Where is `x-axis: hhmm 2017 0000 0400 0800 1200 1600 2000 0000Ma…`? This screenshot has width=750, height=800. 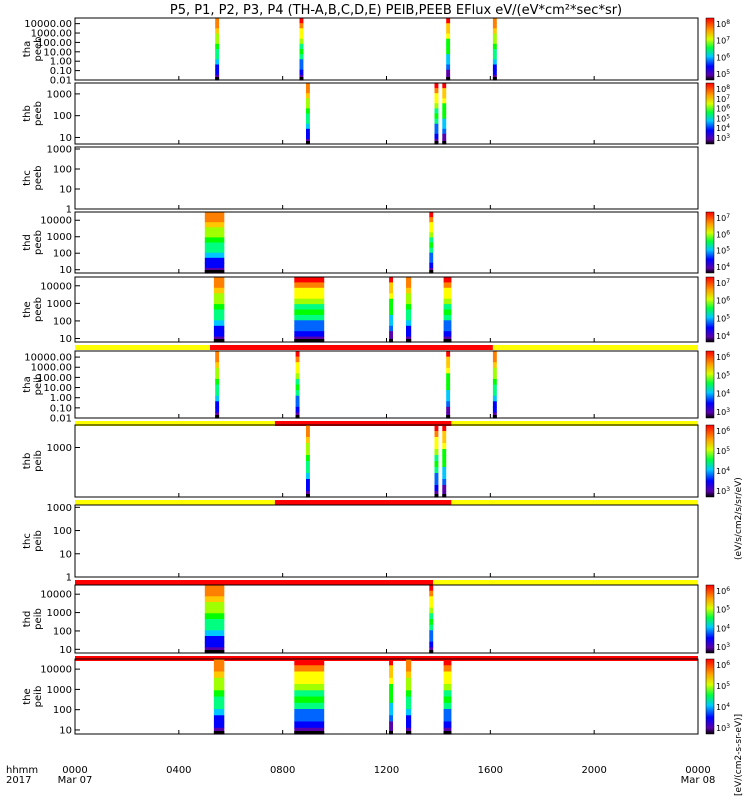
x-axis: hhmm 2017 0000 0400 0800 1200 1600 2000 0000Ma… is located at coordinates (360, 775).